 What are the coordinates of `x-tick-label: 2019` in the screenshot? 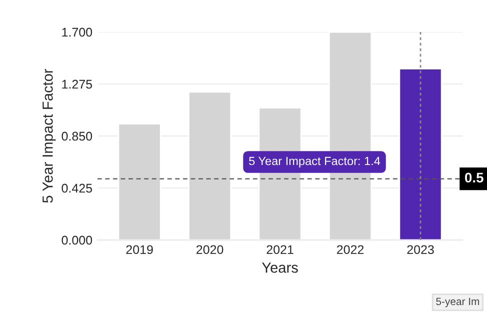 It's located at (139, 249).